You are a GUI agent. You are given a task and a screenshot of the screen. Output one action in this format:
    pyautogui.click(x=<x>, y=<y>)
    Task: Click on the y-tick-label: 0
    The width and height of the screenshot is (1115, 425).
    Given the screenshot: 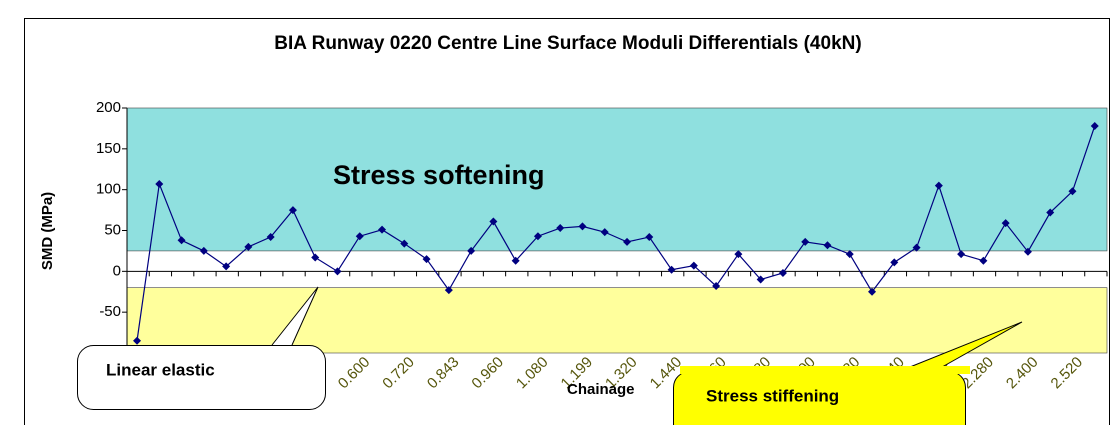 What is the action you would take?
    pyautogui.click(x=117, y=270)
    